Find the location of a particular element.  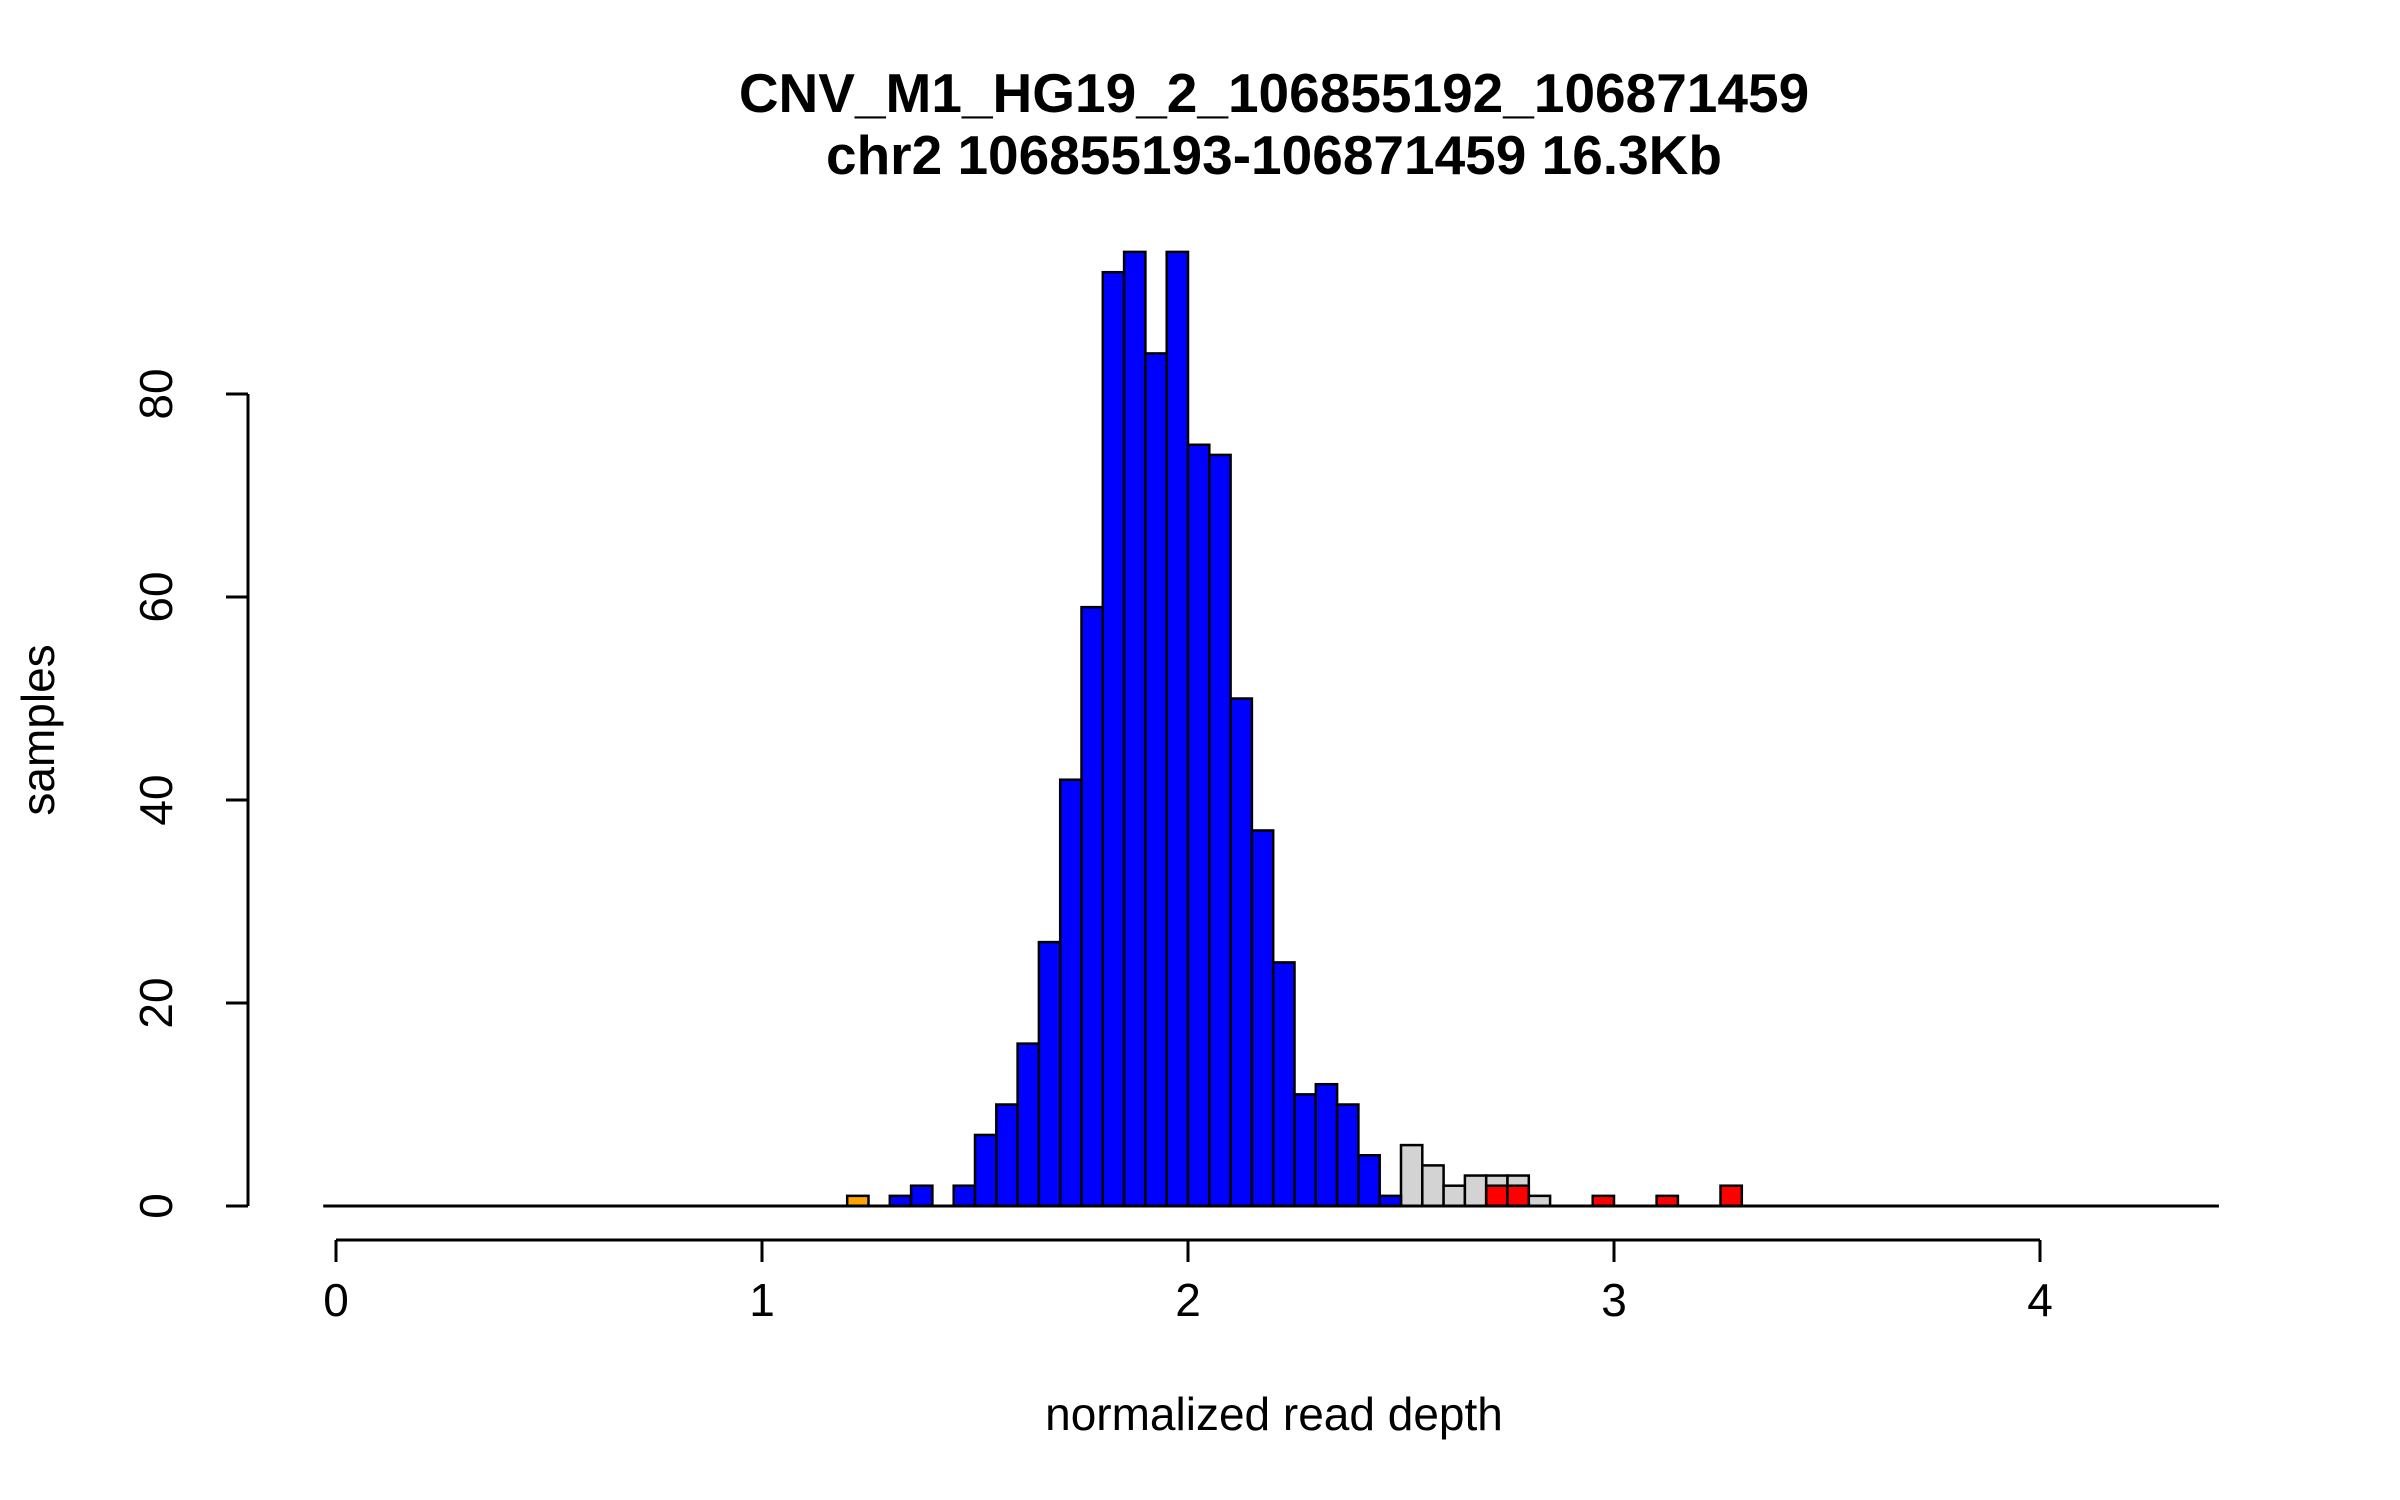

histogram-bar-orange is located at coordinates (857, 1201).